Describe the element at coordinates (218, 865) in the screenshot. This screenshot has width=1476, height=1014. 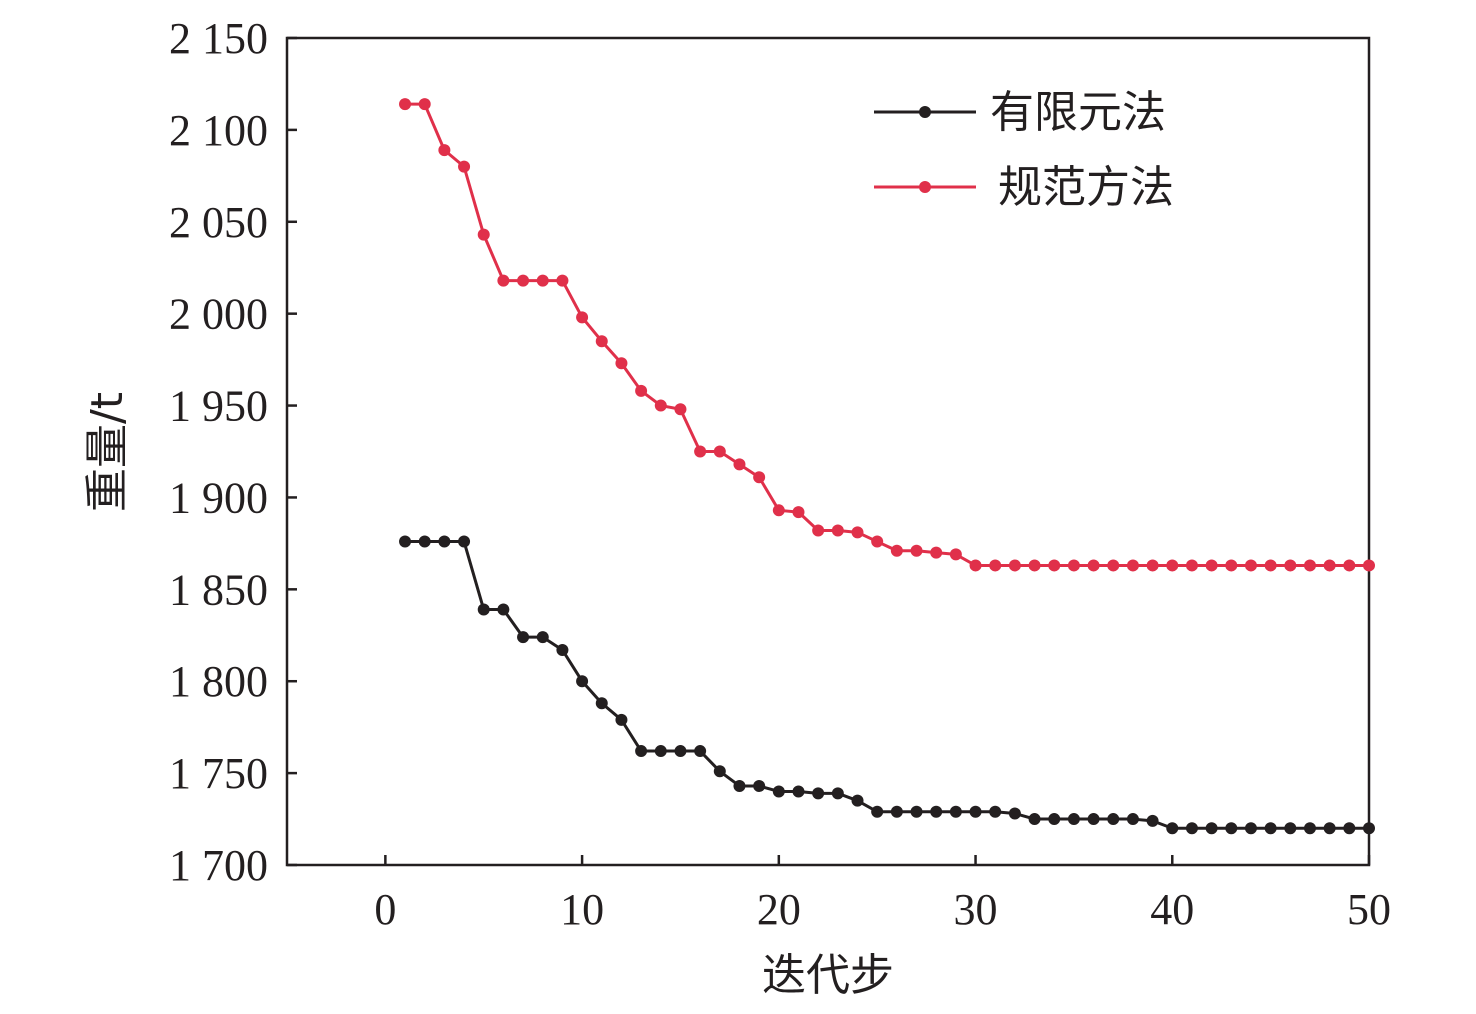
I see `y-tick-label: 1 700` at that location.